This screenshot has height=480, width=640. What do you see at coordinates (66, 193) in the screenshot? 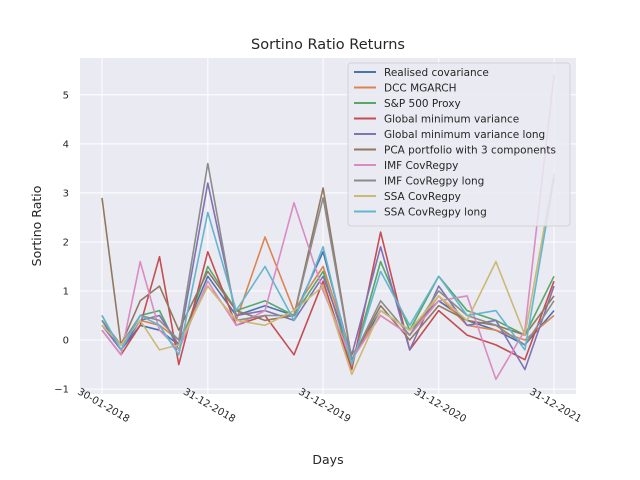
I see `y-tick-label: 3` at bounding box center [66, 193].